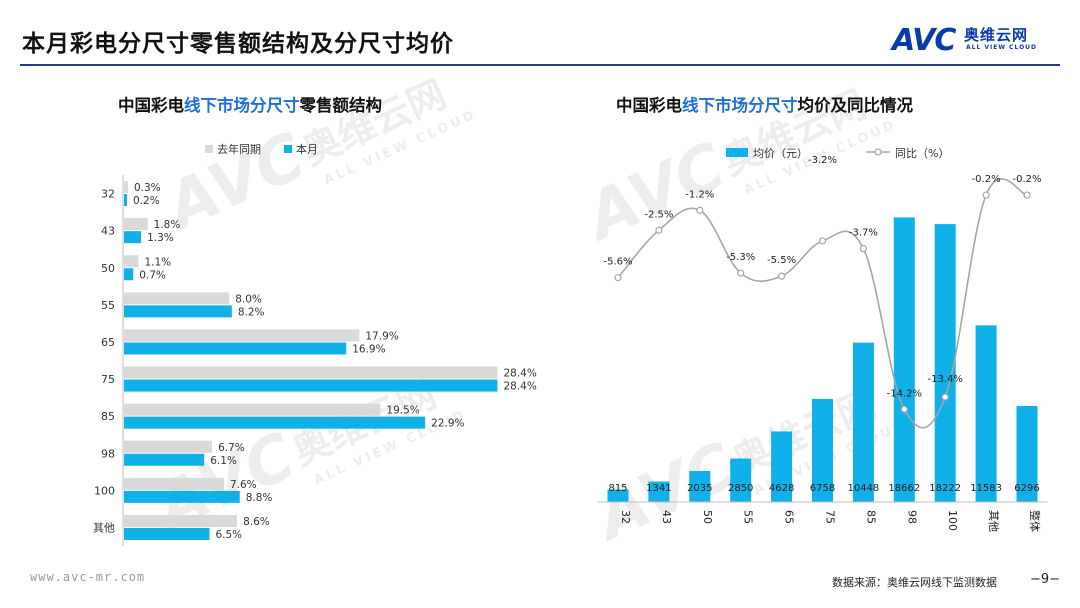 The width and height of the screenshot is (1080, 608). I want to click on legend-marker-yoy, so click(878, 152).